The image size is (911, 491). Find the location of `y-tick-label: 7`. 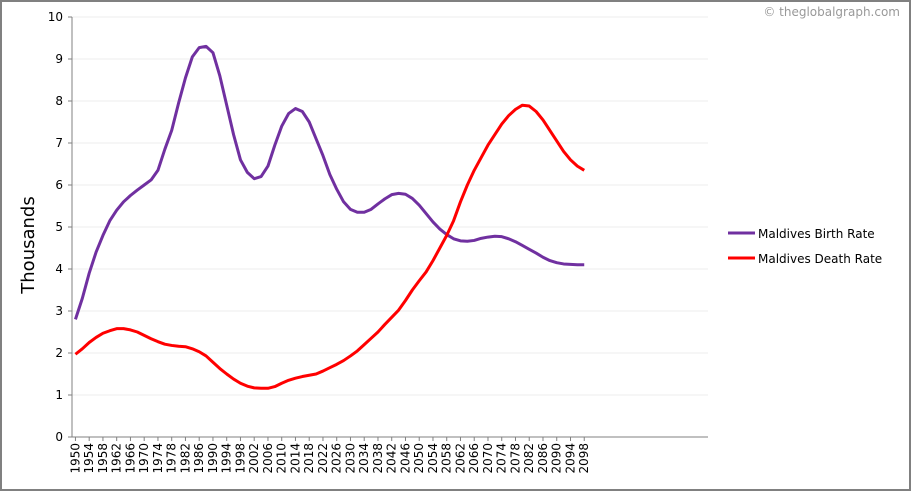

y-tick-label: 7 is located at coordinates (59, 143).